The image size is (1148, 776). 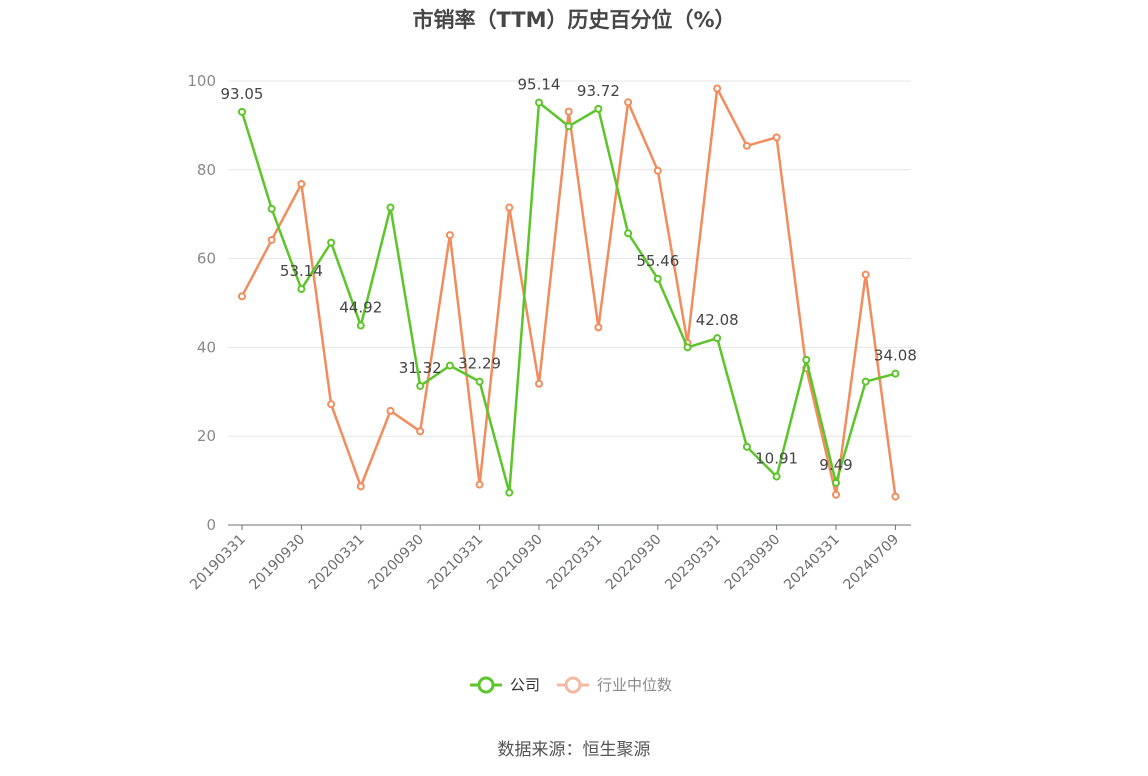 What do you see at coordinates (575, 563) in the screenshot?
I see `x-tick-label: 20220331` at bounding box center [575, 563].